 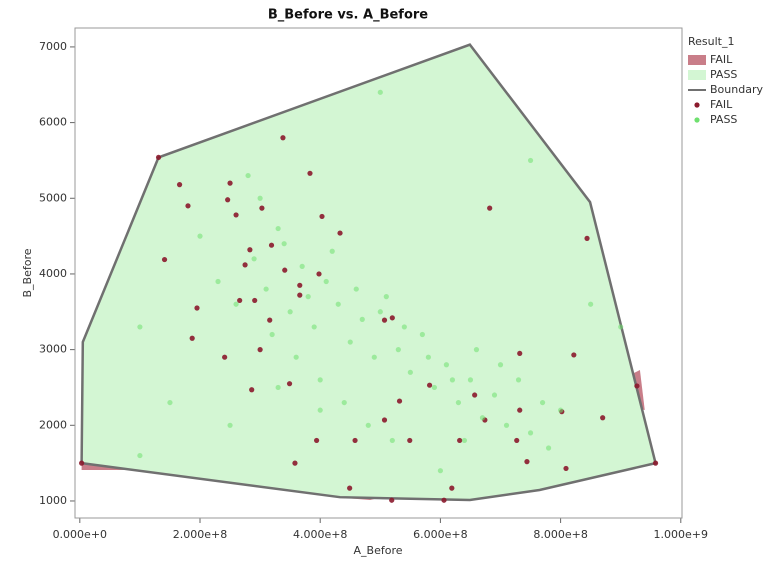 I want to click on x-tick-label: 4.000e+8, so click(x=320, y=534).